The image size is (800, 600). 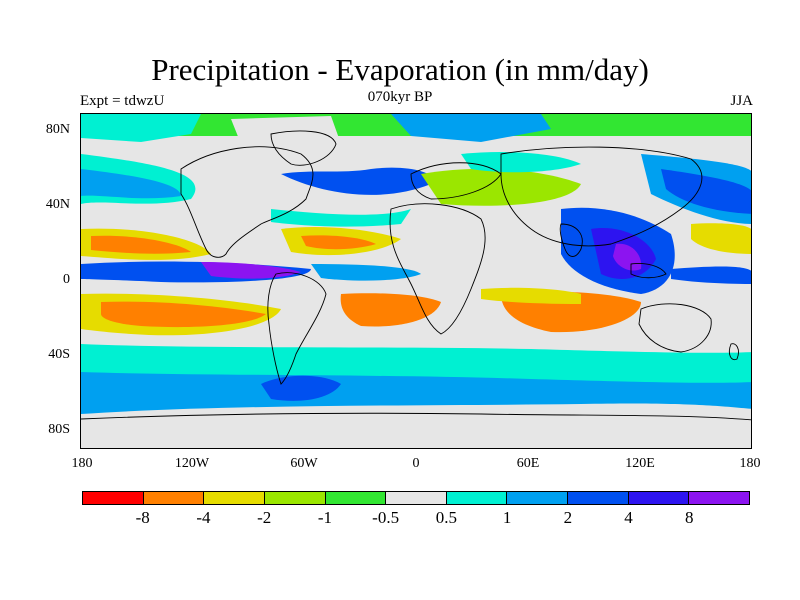 I want to click on x-tick-60w: 60W, so click(x=304, y=463).